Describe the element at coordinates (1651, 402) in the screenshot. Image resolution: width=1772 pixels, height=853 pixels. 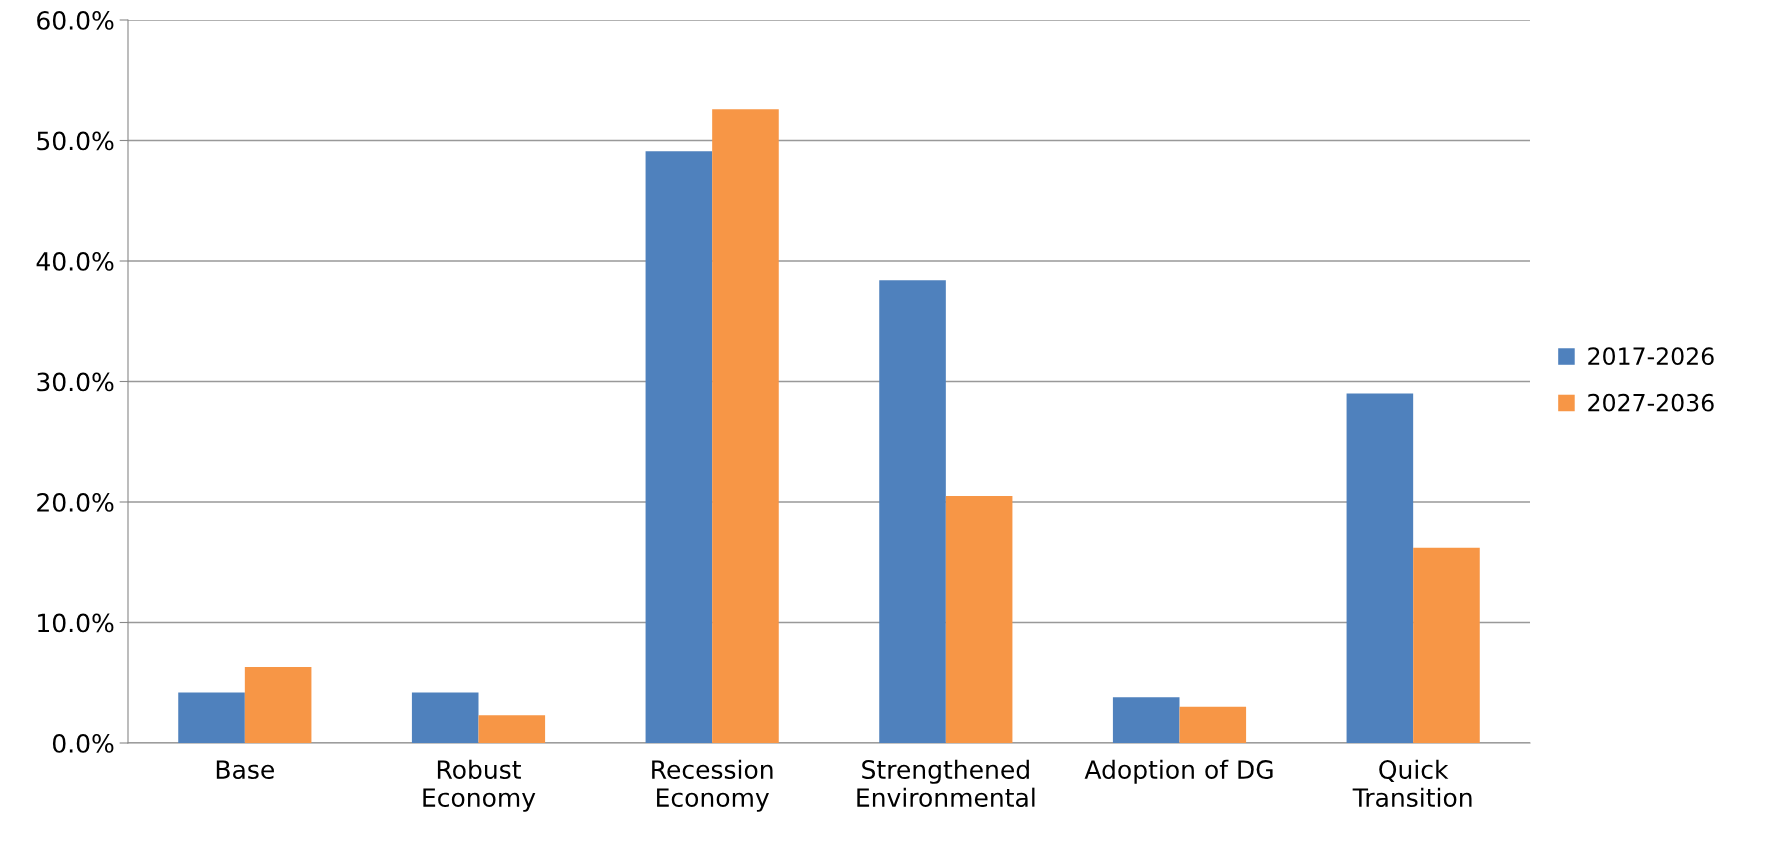
I see `legend-label: 2027-2036` at that location.